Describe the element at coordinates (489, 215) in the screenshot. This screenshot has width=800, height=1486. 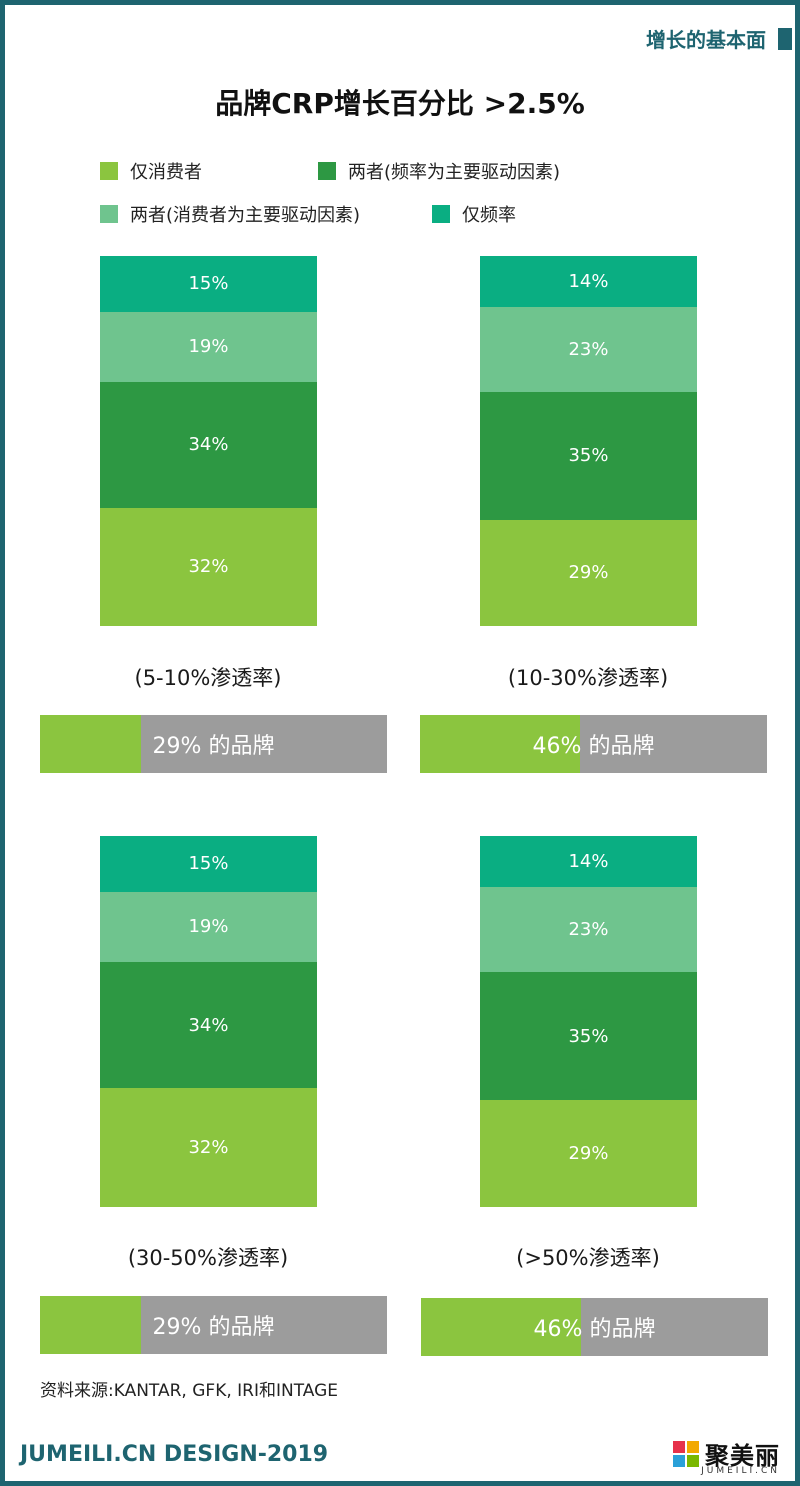
I see `legend-label: 仅频率` at that location.